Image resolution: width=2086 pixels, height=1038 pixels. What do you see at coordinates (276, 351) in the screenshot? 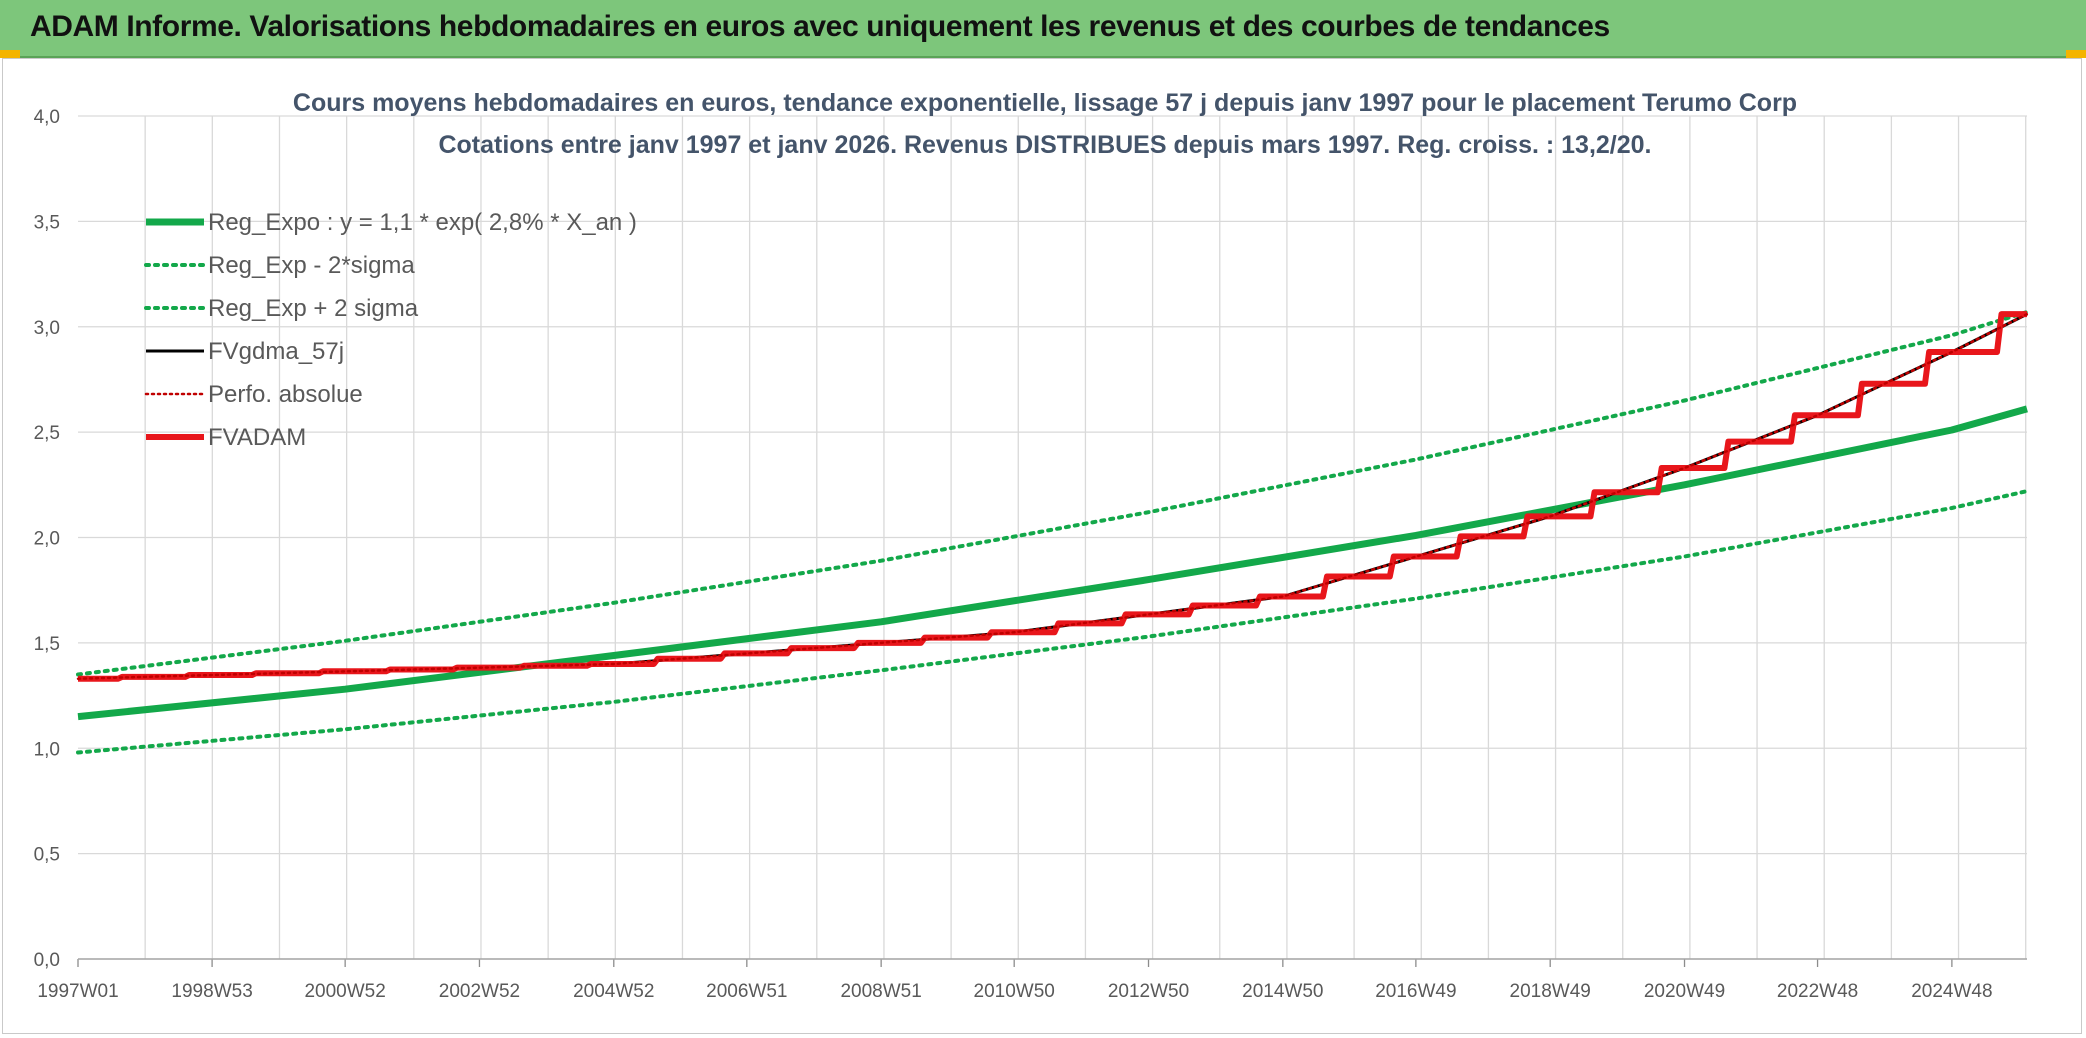
I see `legend-label: FVgdma_57j` at bounding box center [276, 351].